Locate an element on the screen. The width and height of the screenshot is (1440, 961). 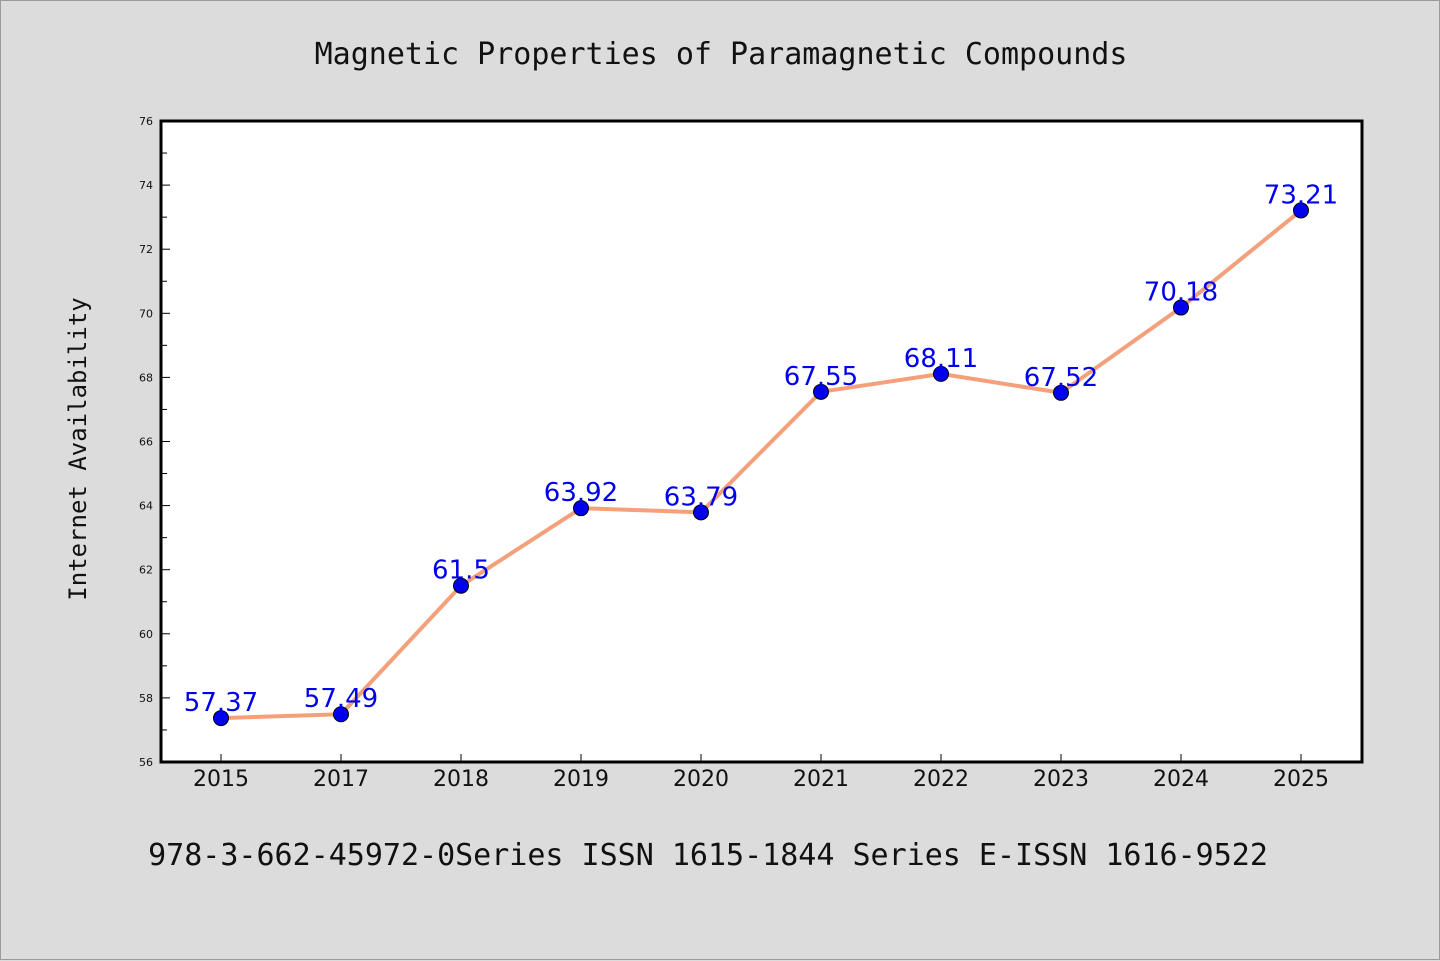
y-tick-label: 56 is located at coordinates (146, 762).